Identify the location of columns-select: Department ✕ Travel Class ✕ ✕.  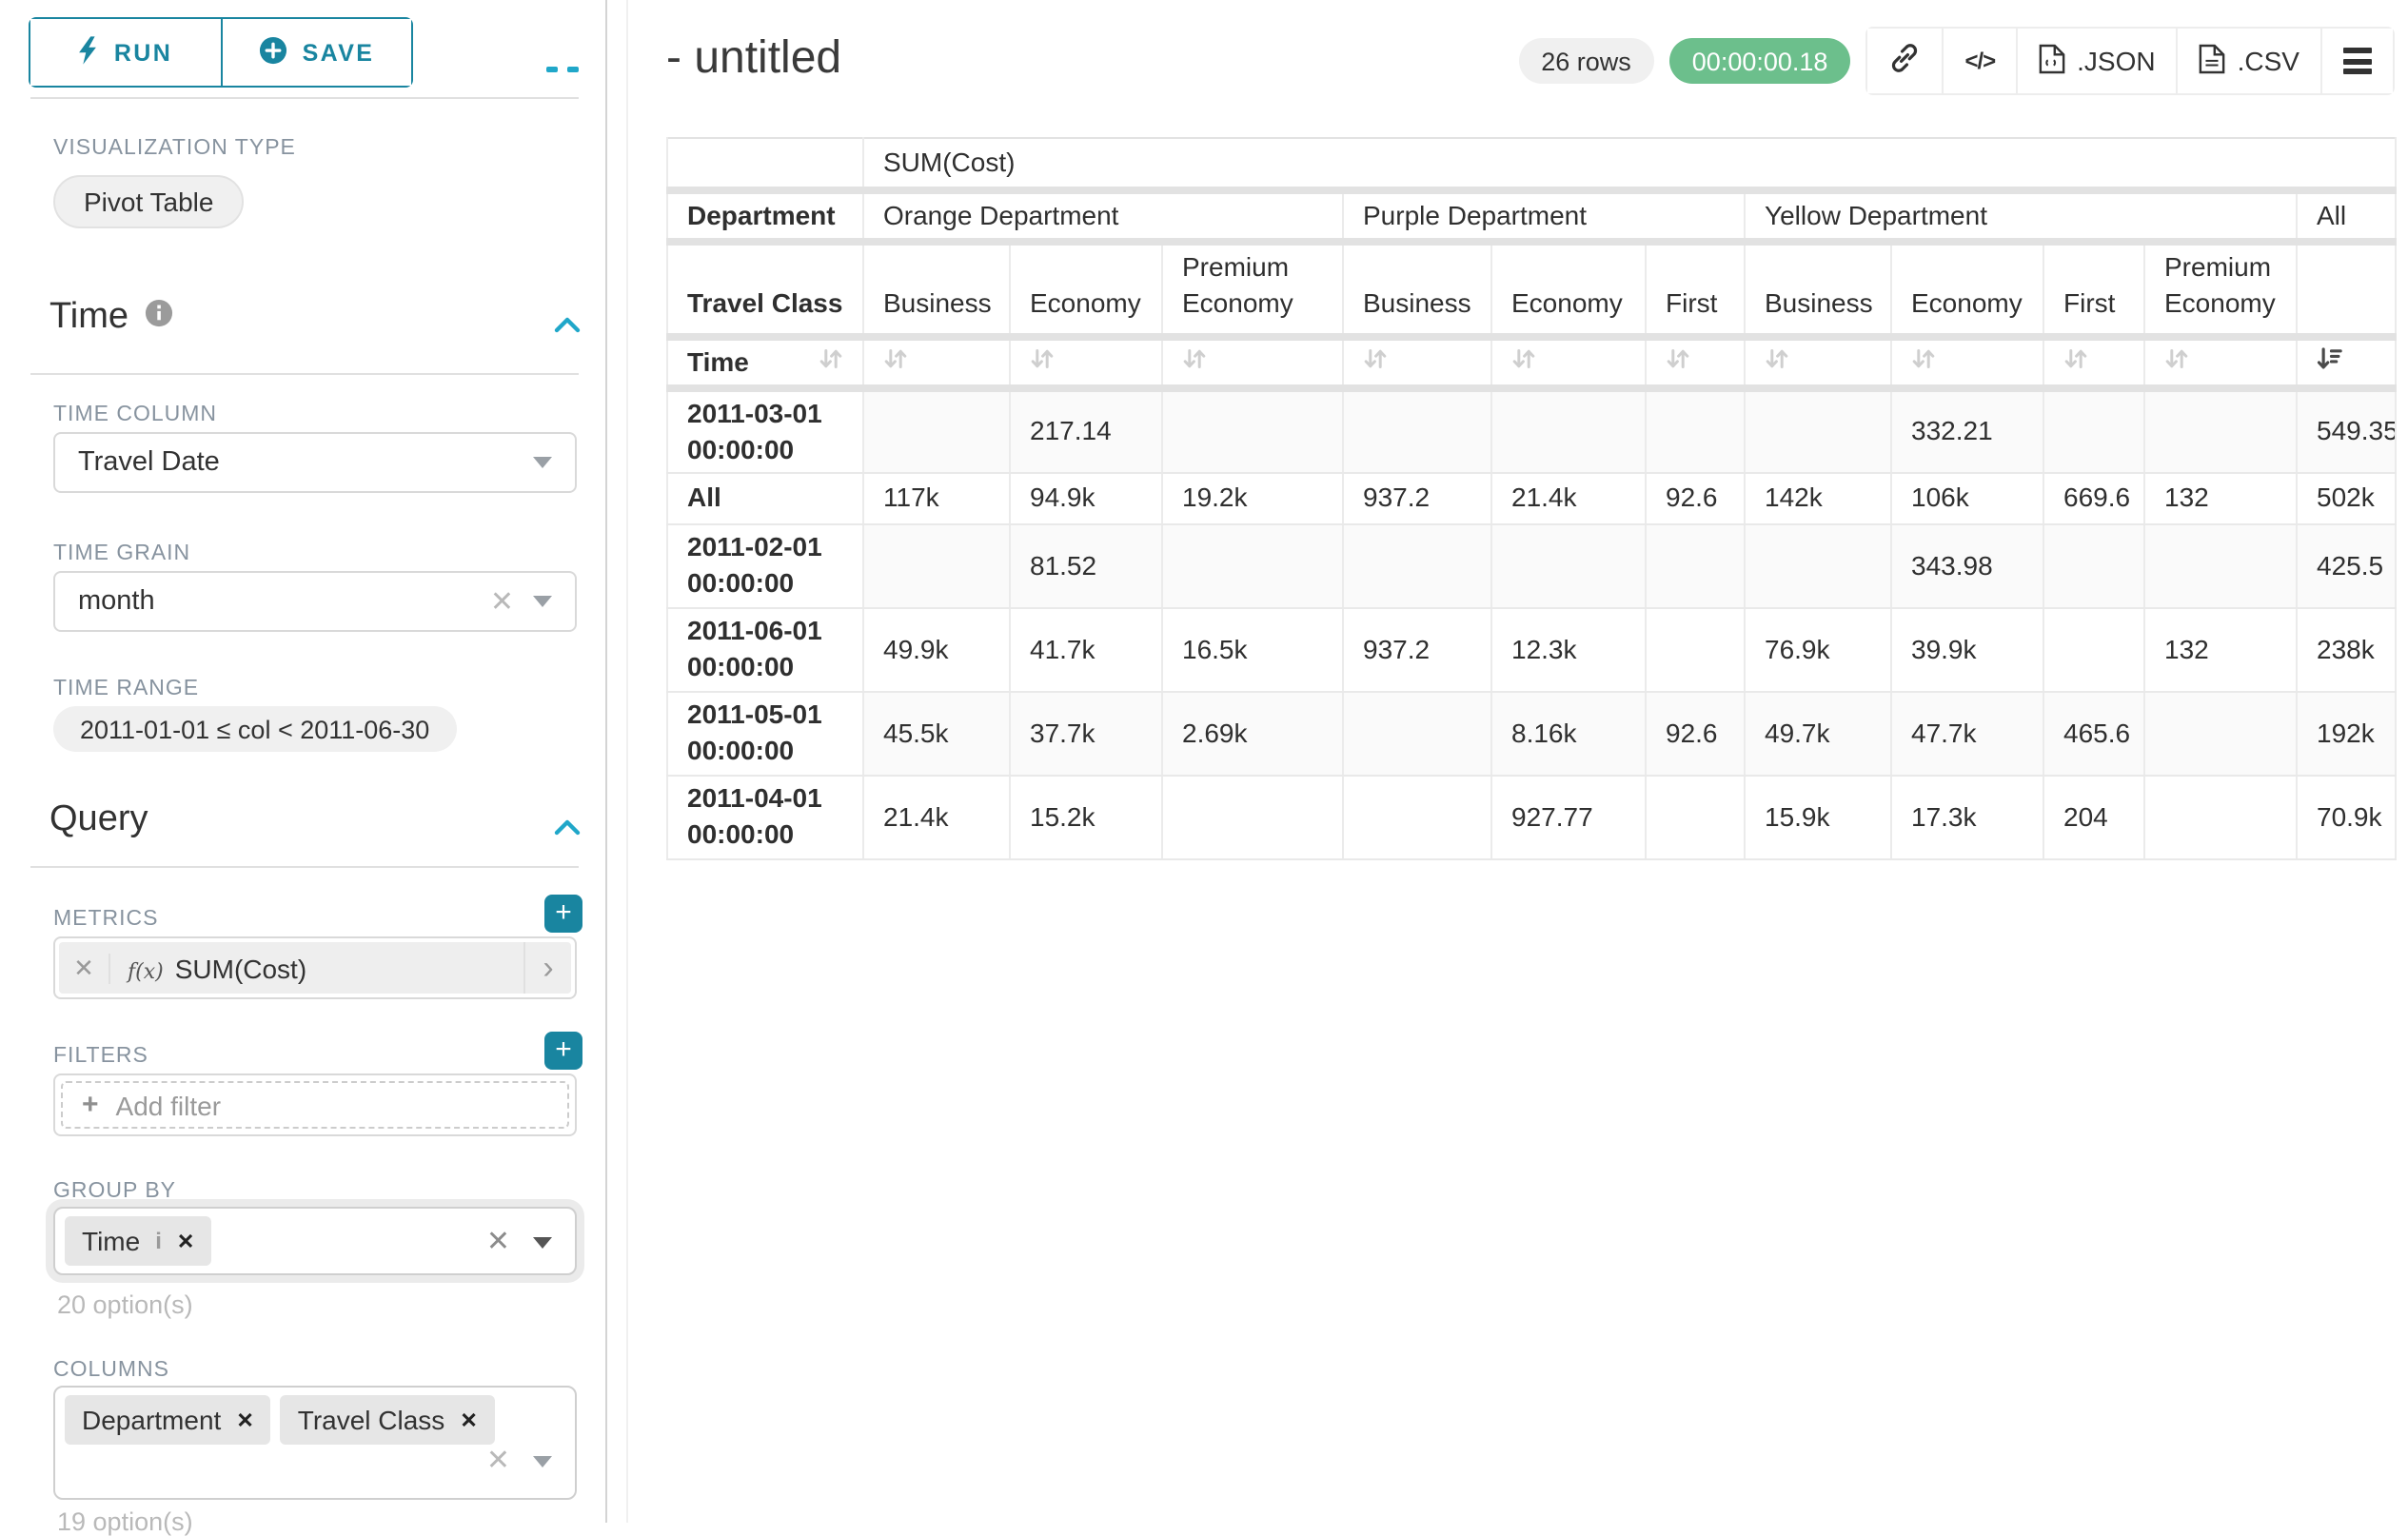
(315, 1443).